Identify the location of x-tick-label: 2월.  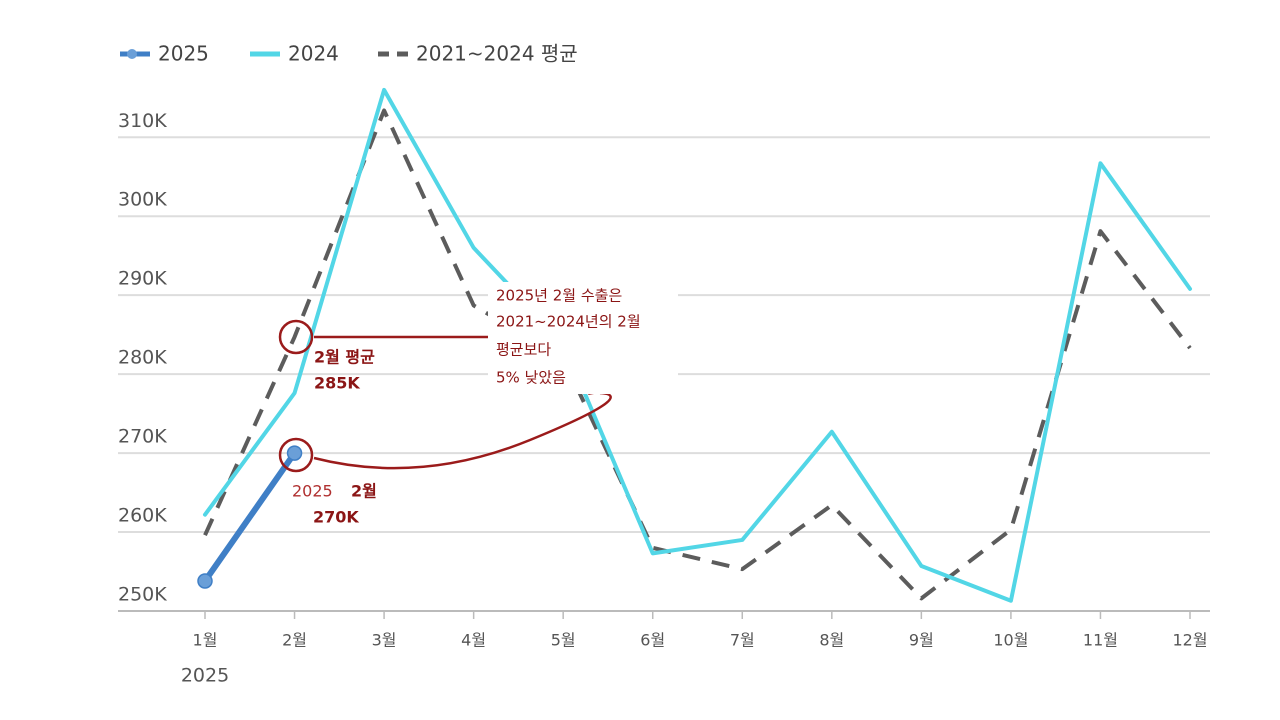
(294, 640).